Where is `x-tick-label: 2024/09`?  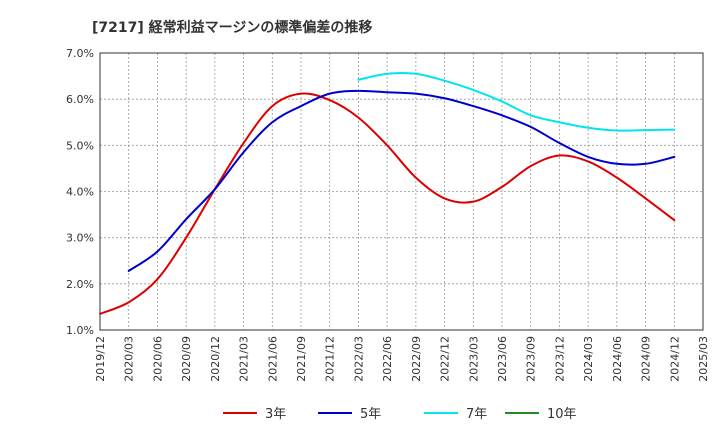 x-tick-label: 2024/09 is located at coordinates (646, 359).